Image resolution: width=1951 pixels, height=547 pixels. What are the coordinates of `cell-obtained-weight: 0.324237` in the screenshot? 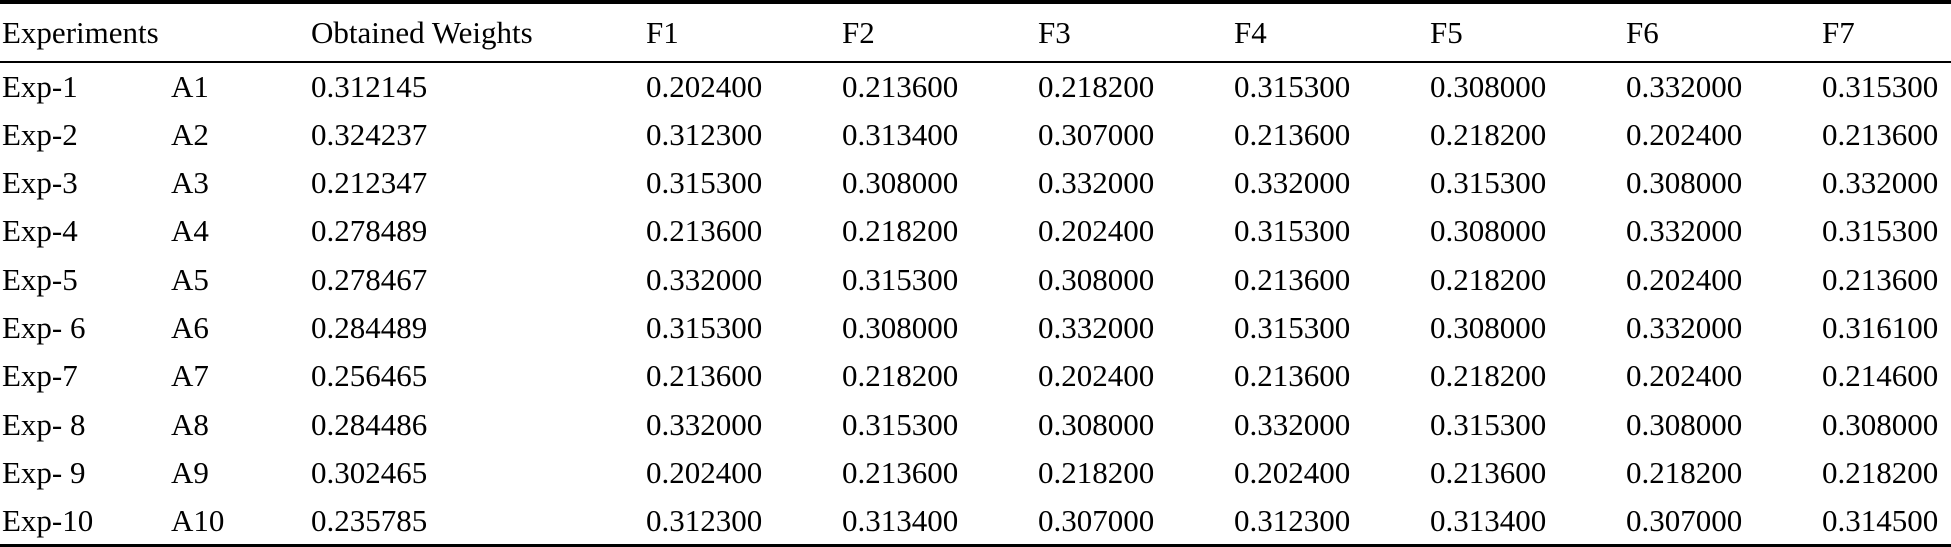 It's located at (369, 134).